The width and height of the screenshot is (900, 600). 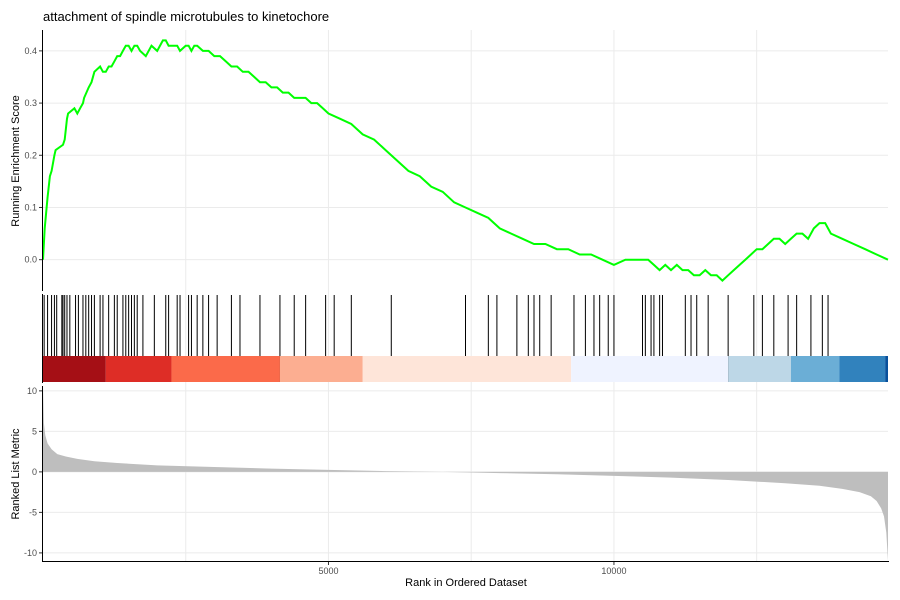 What do you see at coordinates (465, 338) in the screenshot?
I see `hits-panel` at bounding box center [465, 338].